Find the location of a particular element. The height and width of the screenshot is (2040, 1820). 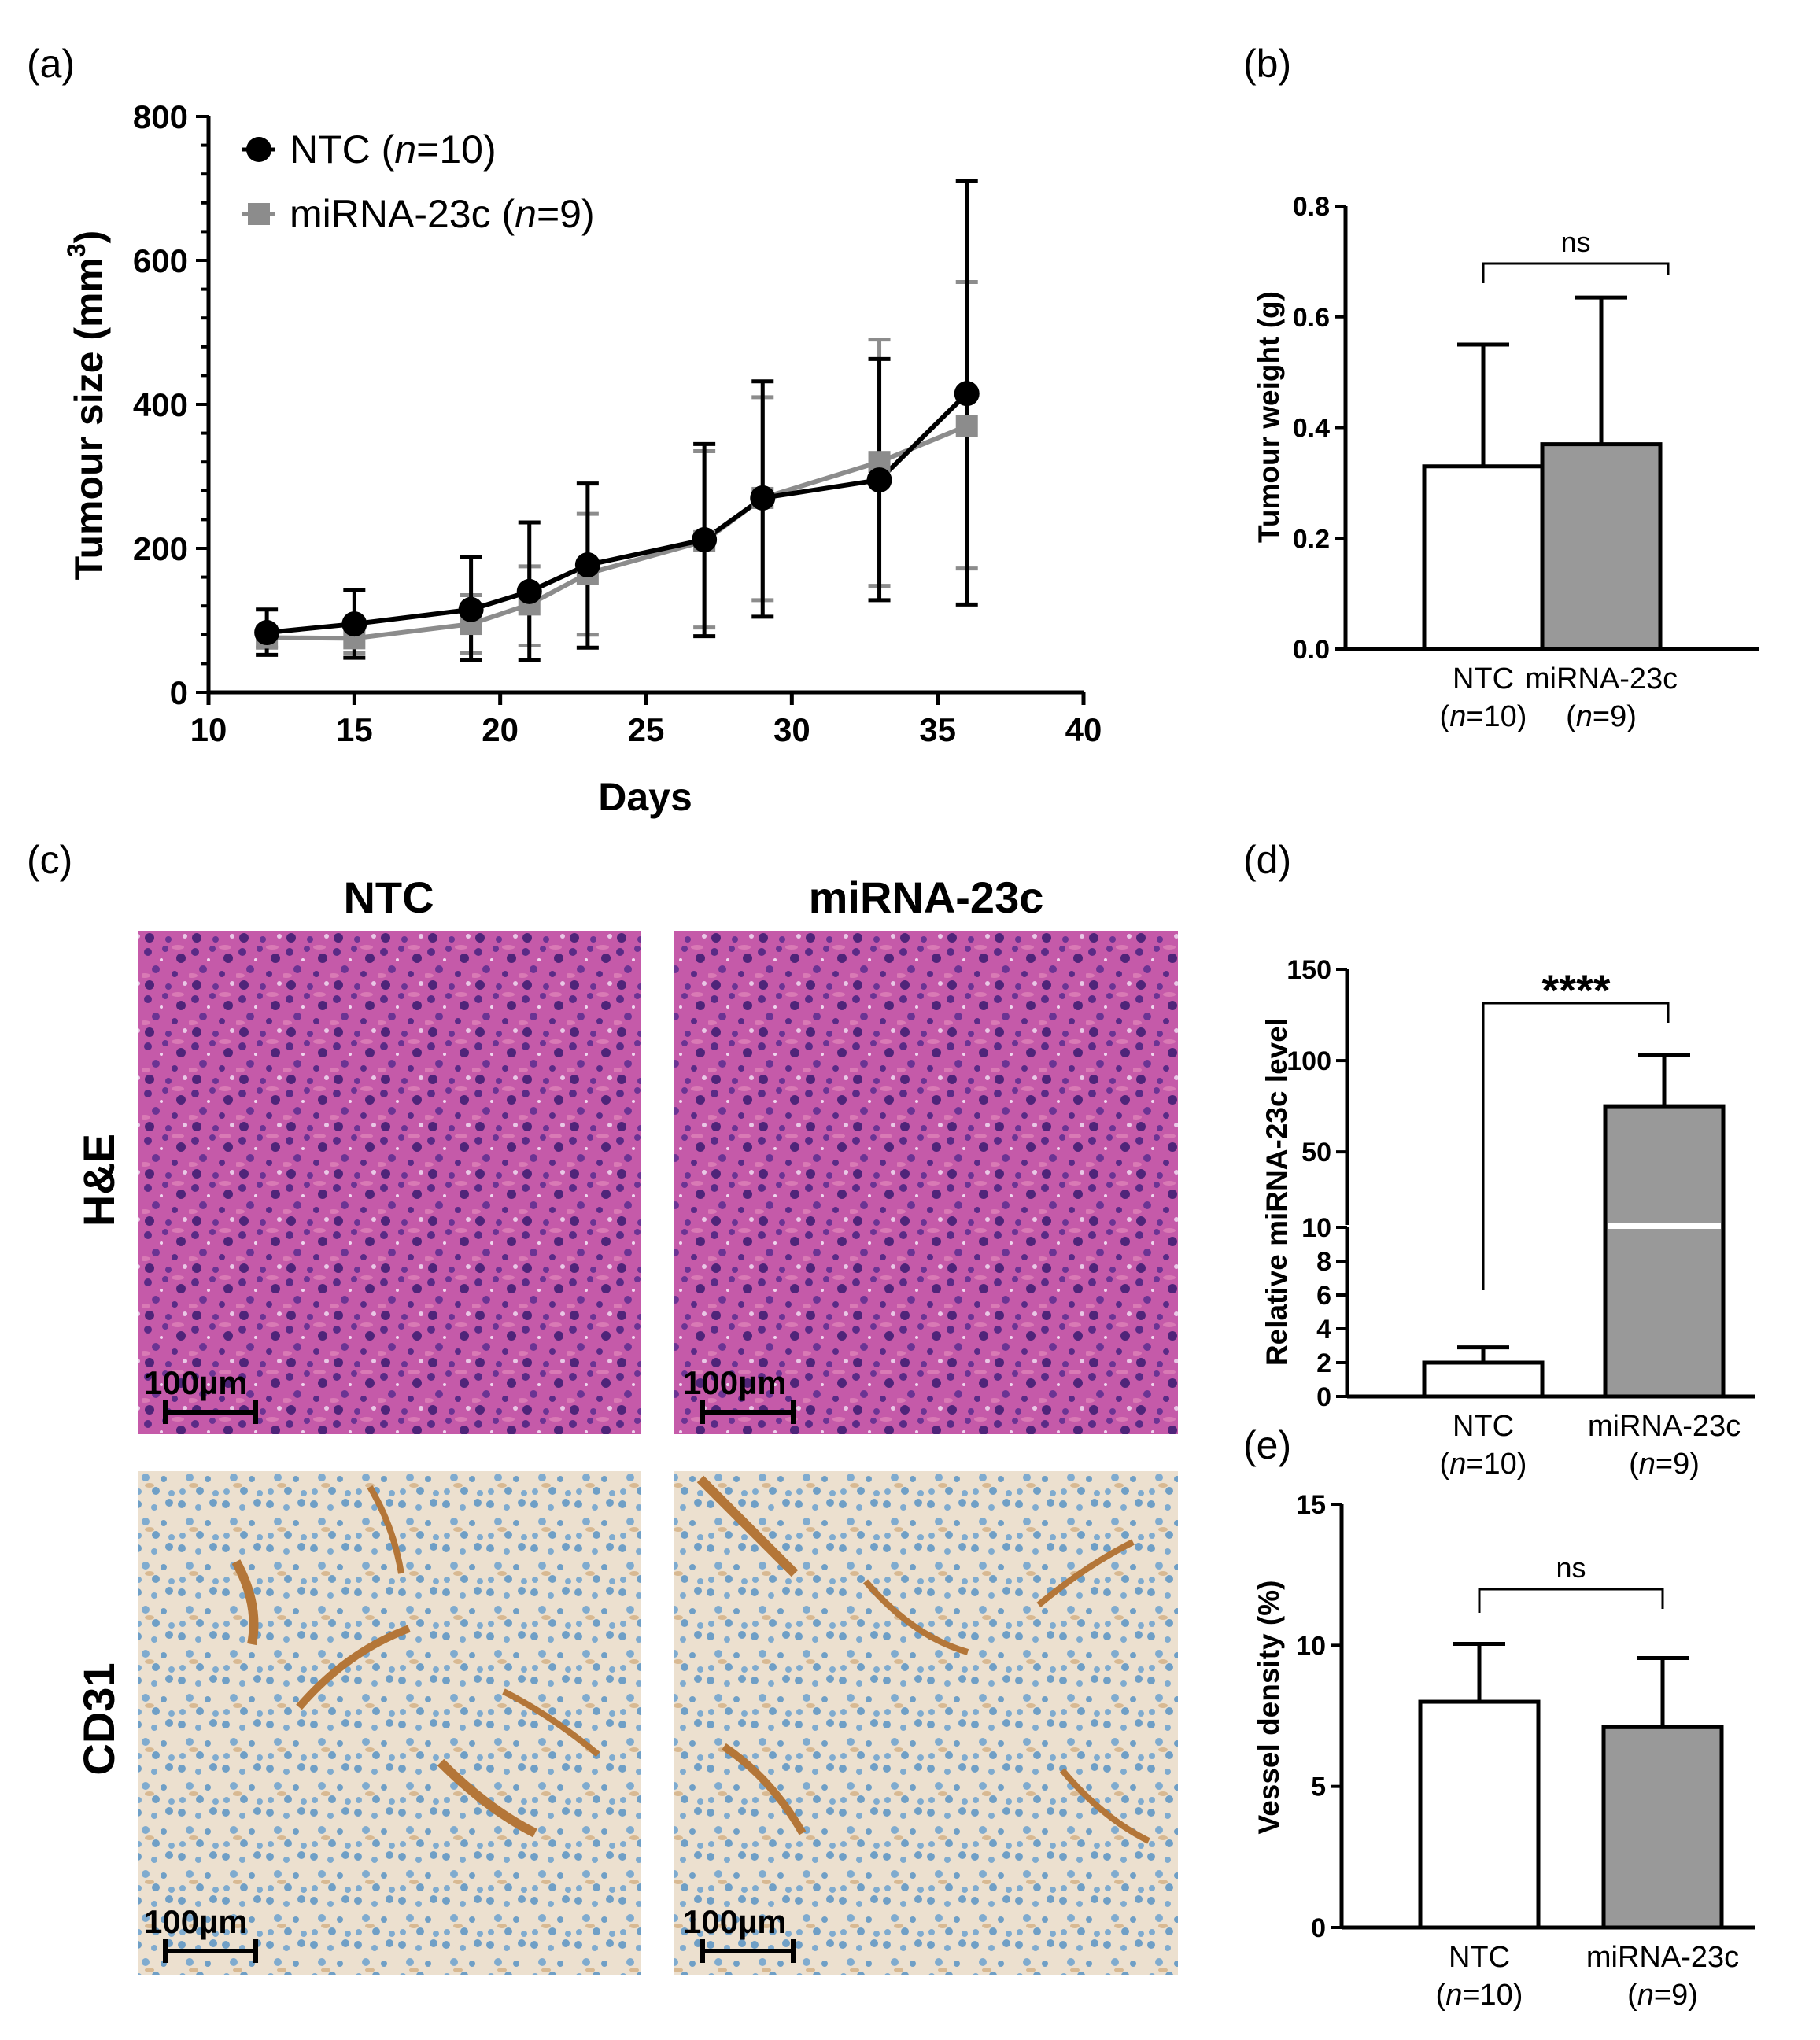

x-tick-label: 35 is located at coordinates (937, 729).